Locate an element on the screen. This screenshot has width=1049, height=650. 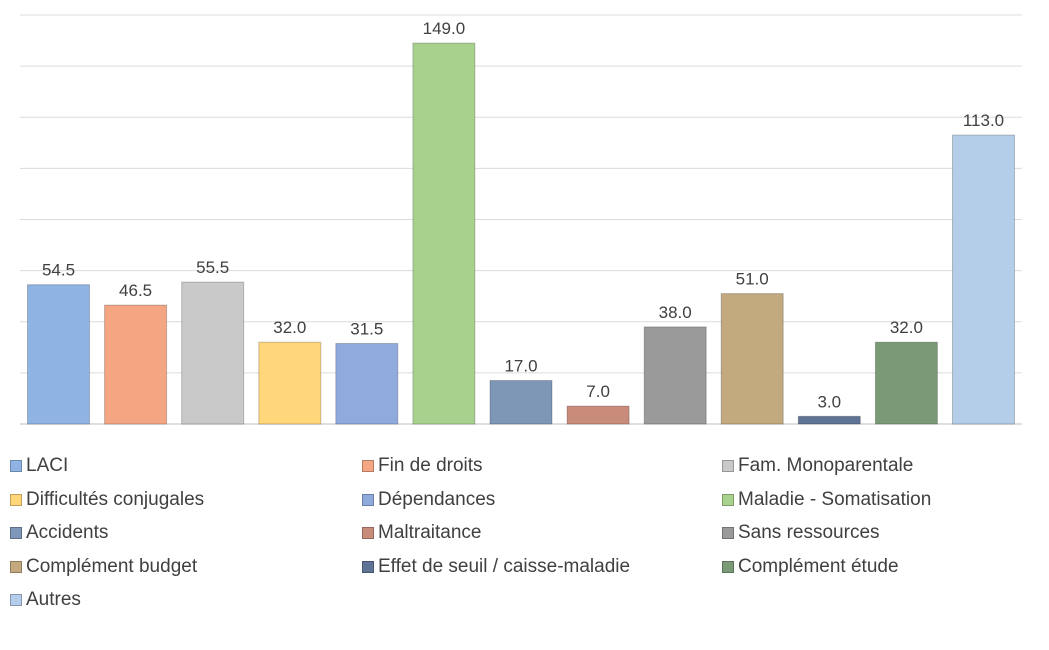
data-label-1: 54.5 is located at coordinates (58, 270).